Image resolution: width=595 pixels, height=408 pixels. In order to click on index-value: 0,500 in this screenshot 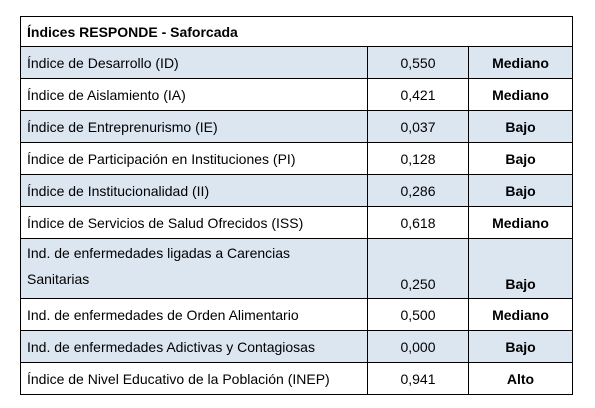, I will do `click(418, 314)`.